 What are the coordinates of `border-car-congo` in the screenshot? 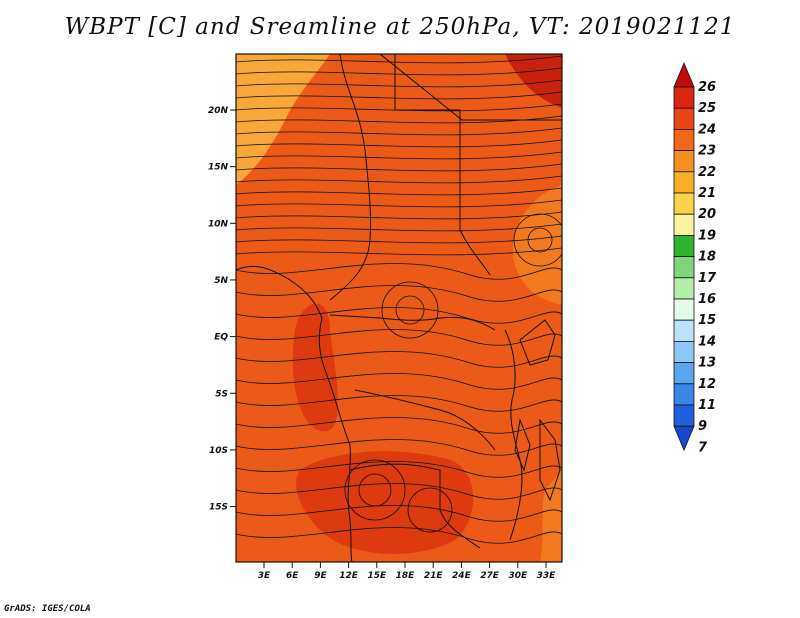 It's located at (412, 322).